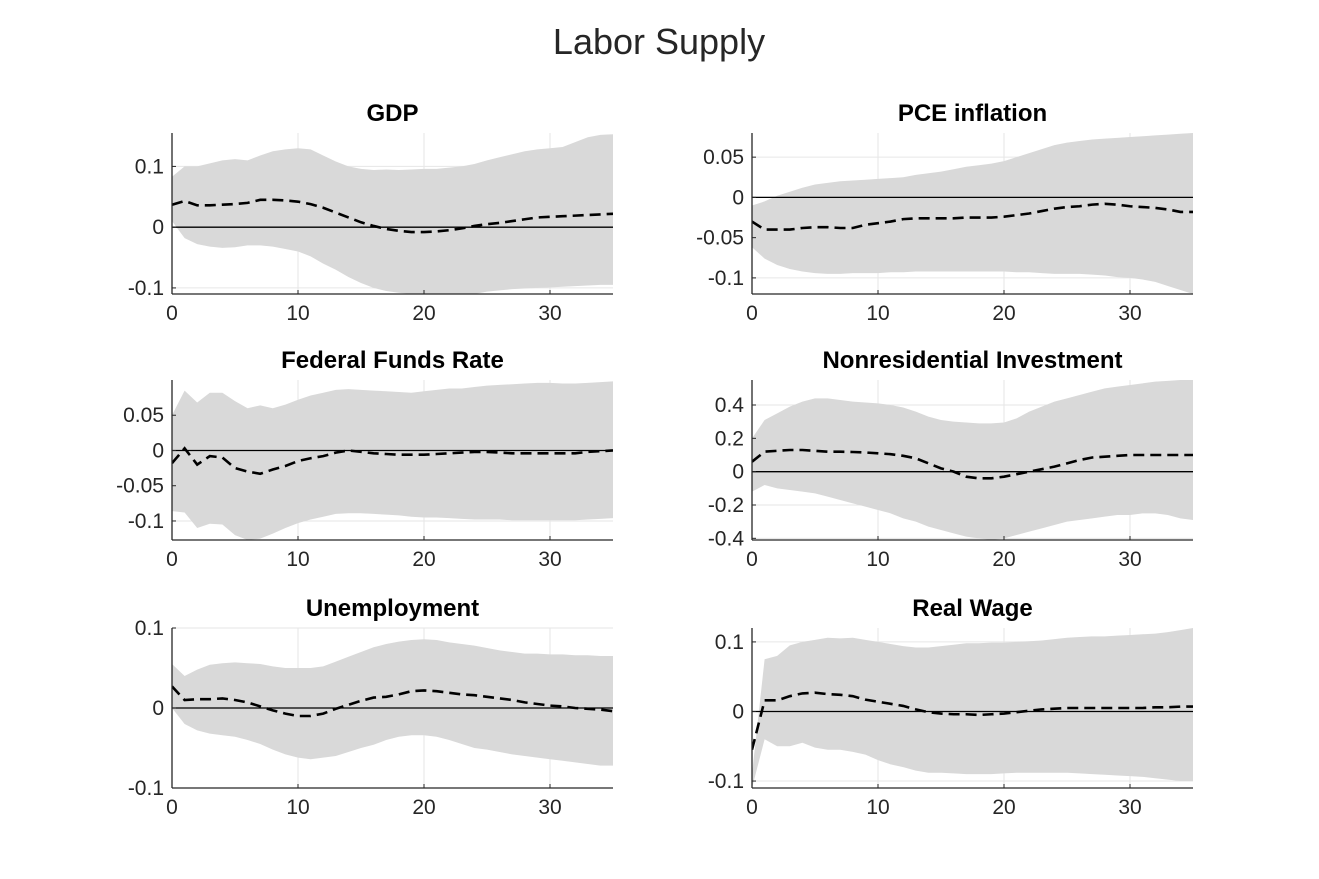 This screenshot has height=879, width=1319. What do you see at coordinates (392, 113) in the screenshot?
I see `panel-title: GDP` at bounding box center [392, 113].